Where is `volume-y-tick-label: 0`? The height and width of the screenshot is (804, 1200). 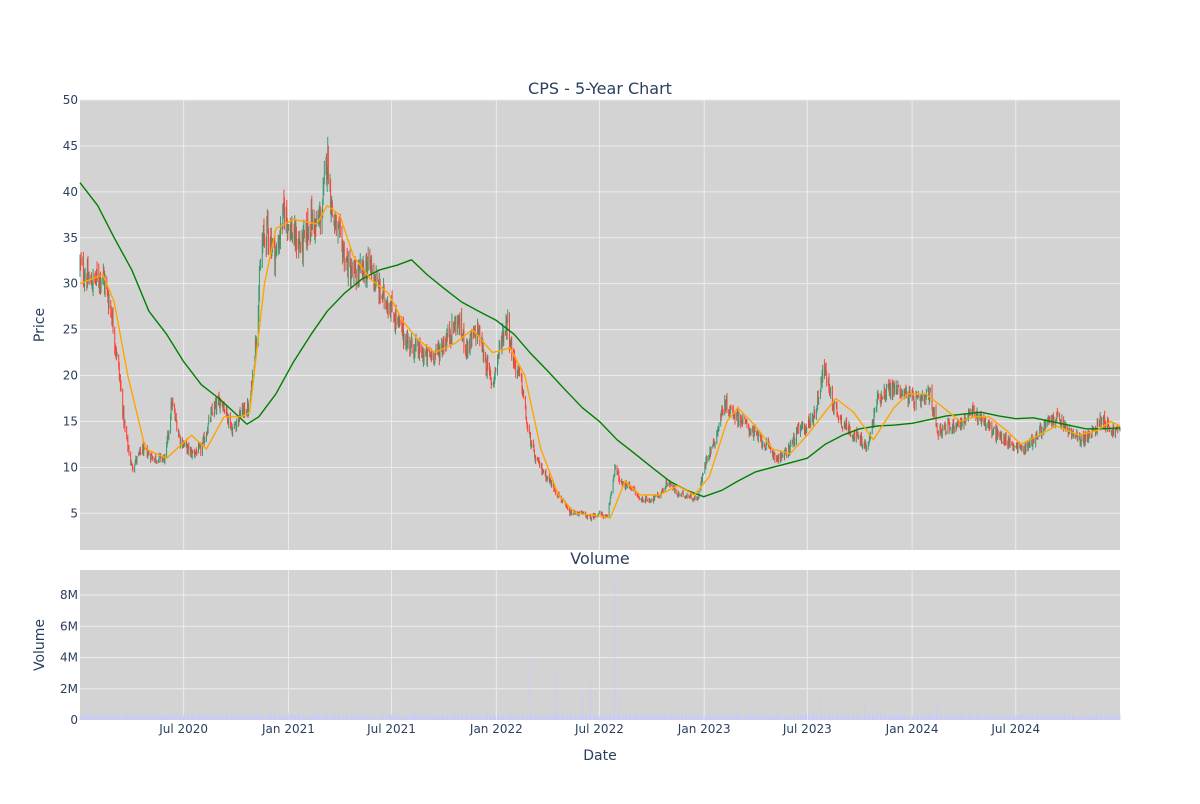
volume-y-tick-label: 0 is located at coordinates (74, 720).